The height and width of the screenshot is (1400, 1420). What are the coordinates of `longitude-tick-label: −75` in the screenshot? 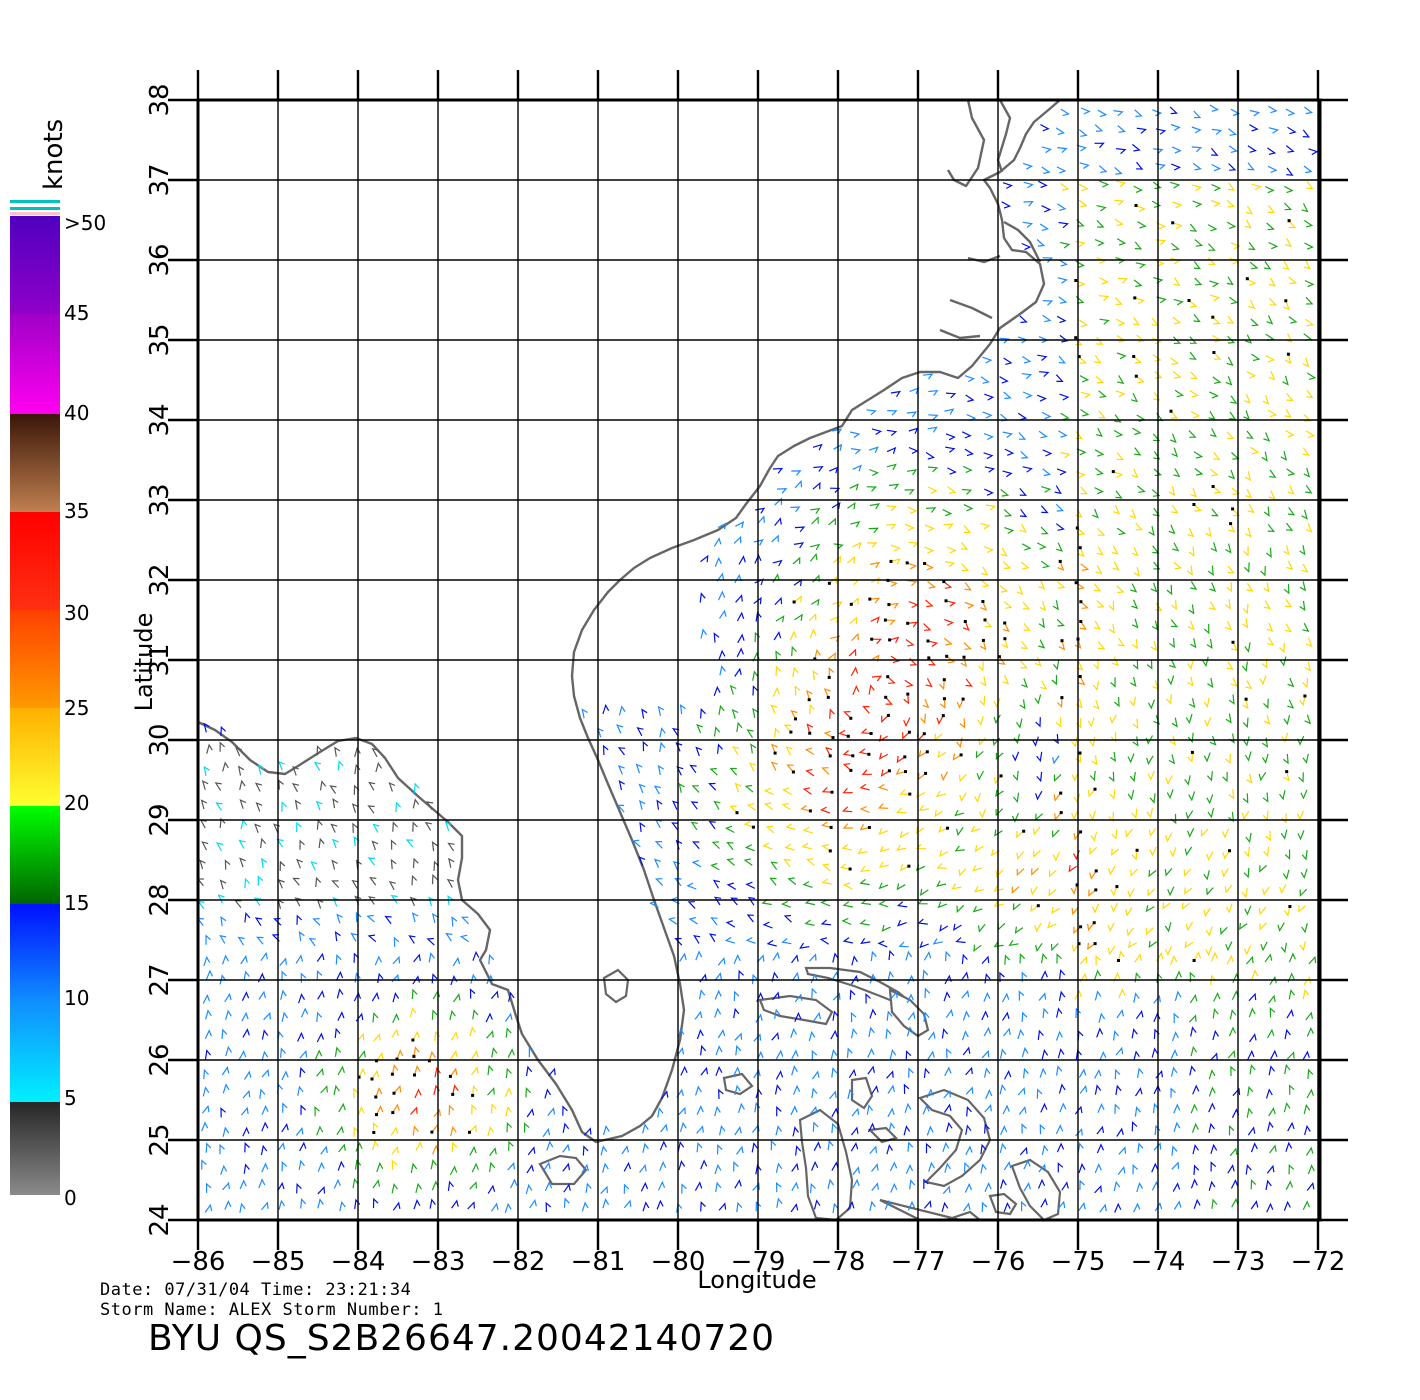 It's located at (1078, 1262).